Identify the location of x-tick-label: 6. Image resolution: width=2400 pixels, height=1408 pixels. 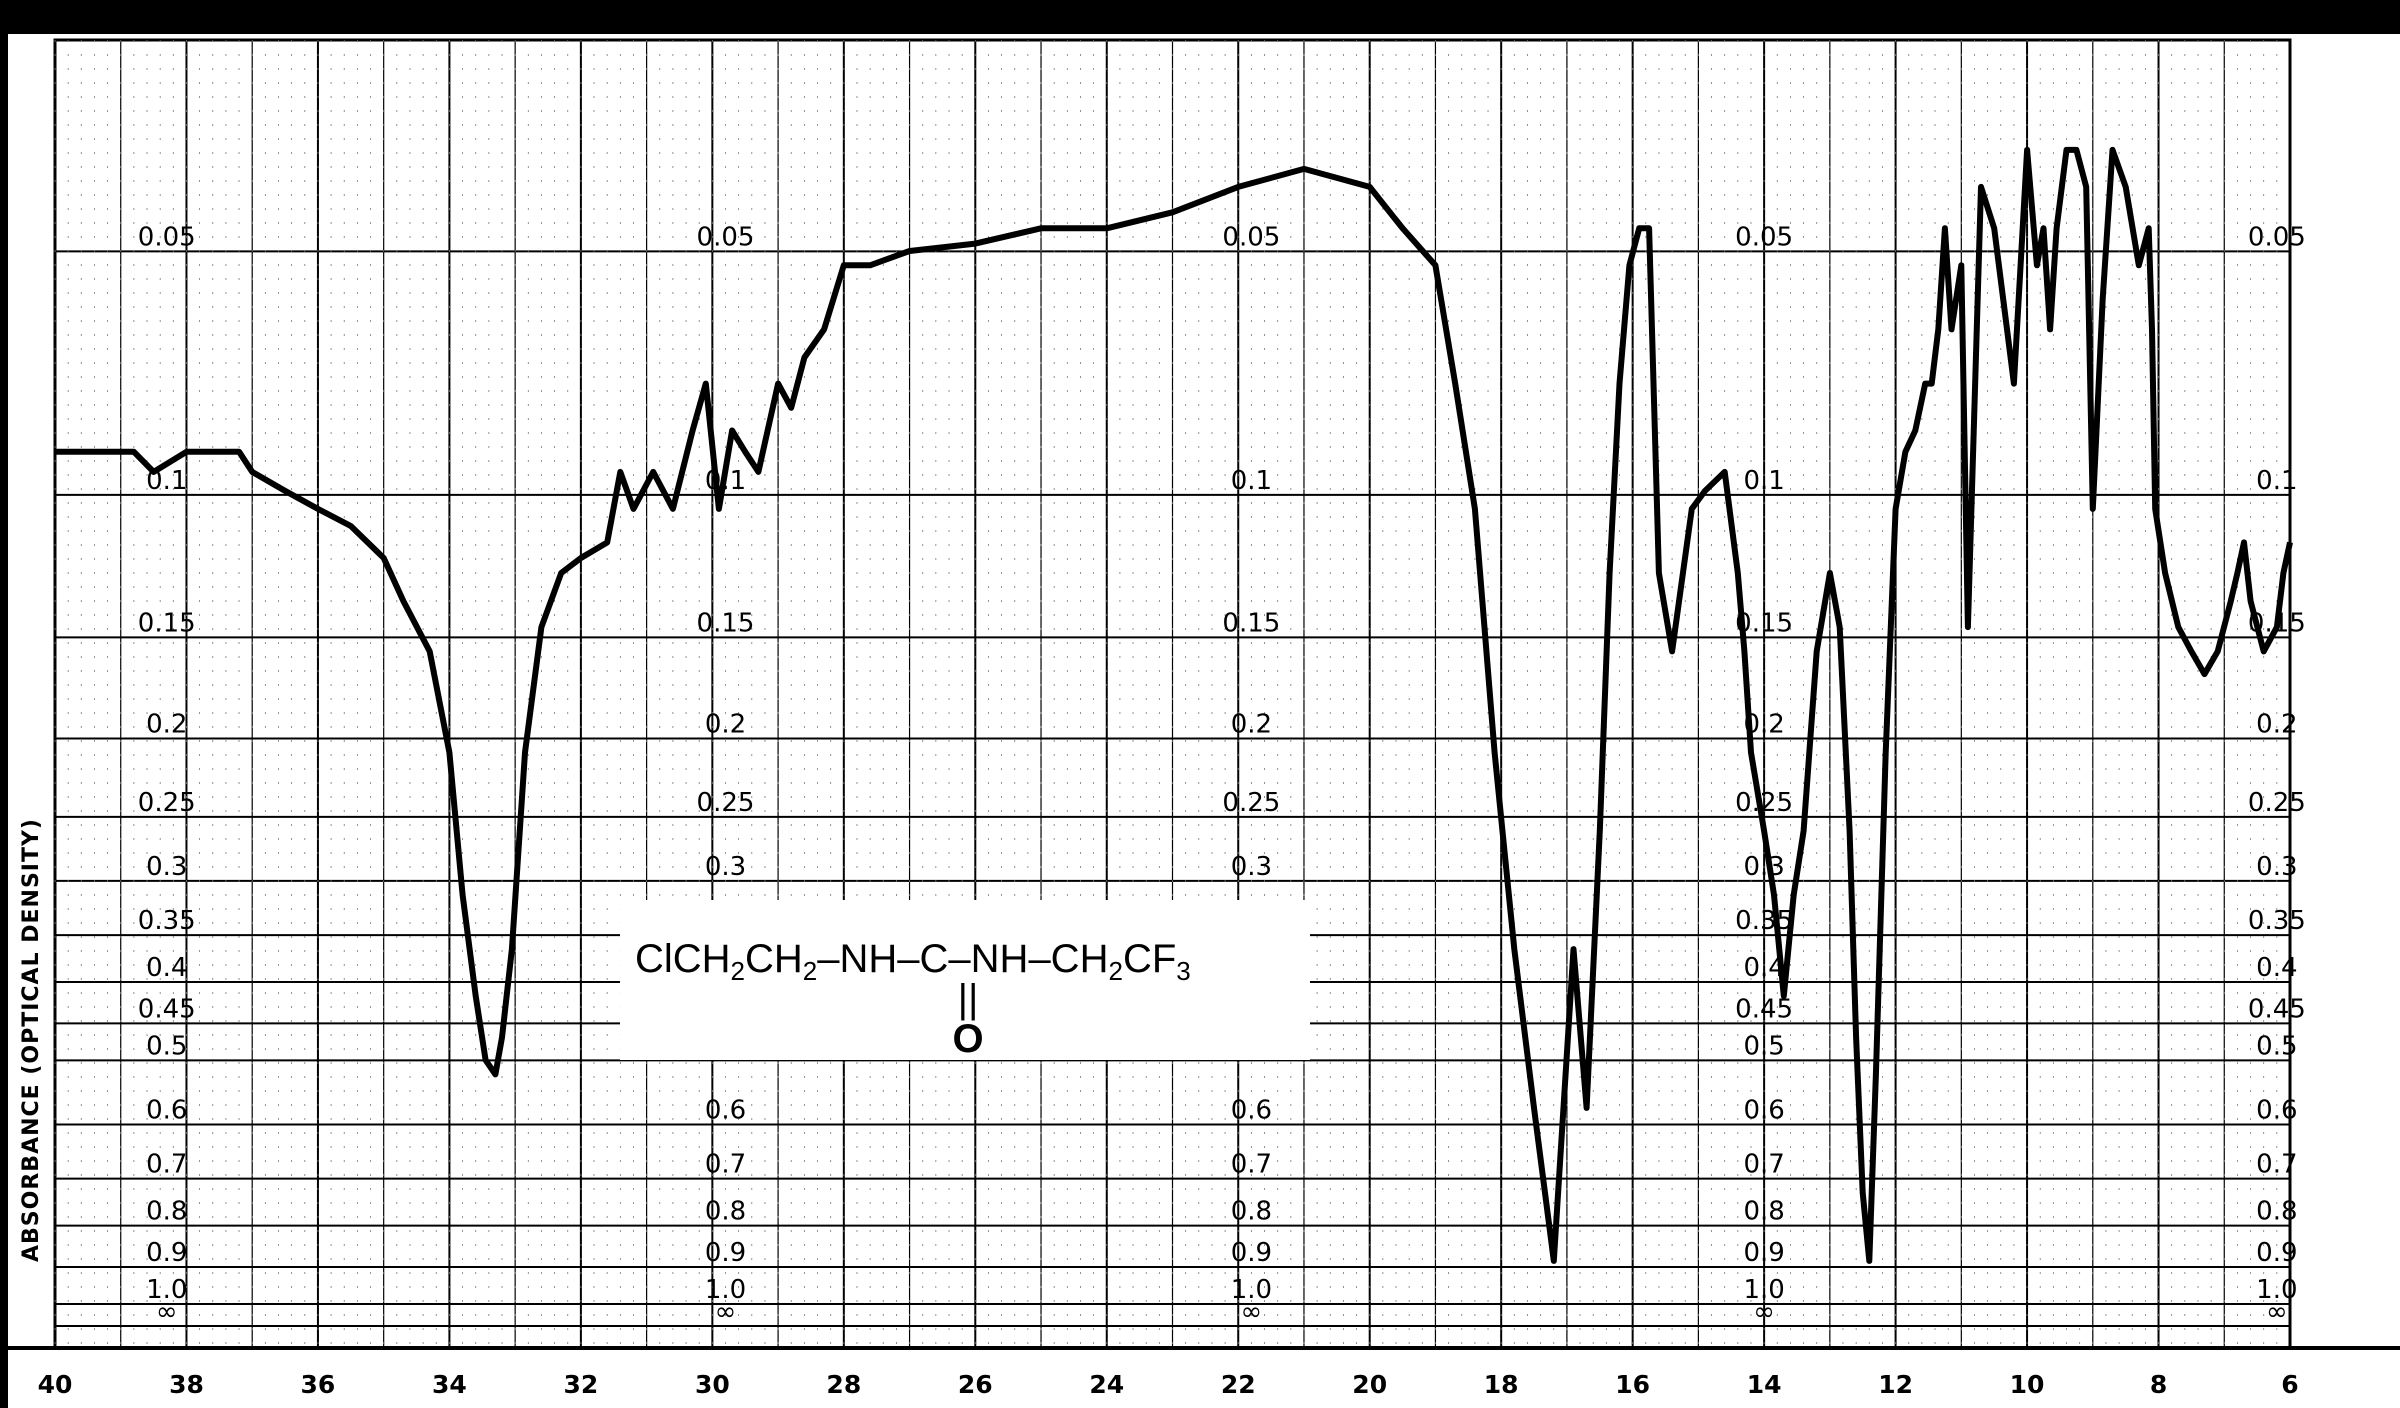
(2289, 1384).